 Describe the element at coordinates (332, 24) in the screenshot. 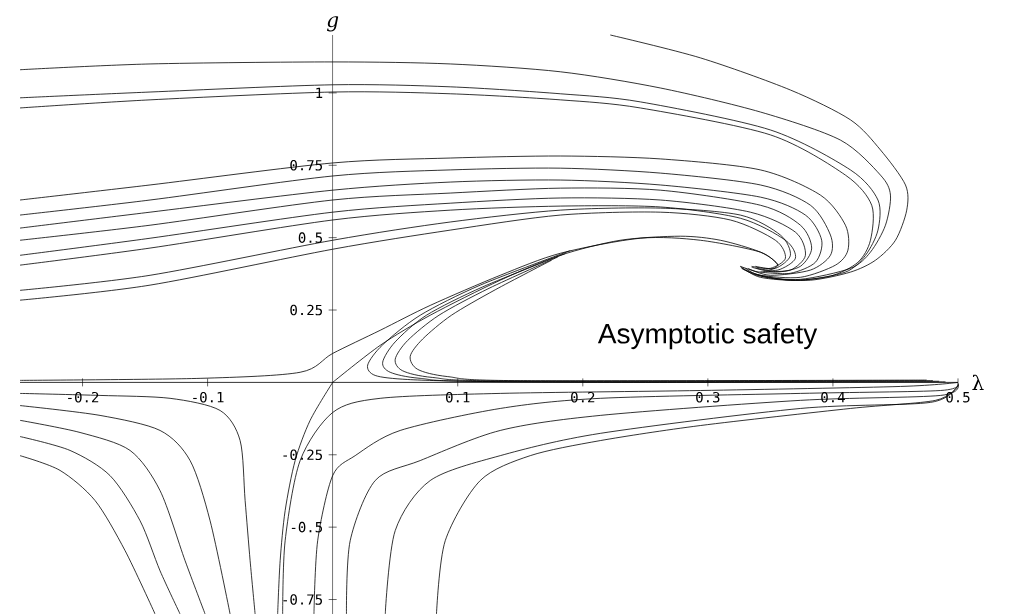

I see `y-axis-title: g` at that location.